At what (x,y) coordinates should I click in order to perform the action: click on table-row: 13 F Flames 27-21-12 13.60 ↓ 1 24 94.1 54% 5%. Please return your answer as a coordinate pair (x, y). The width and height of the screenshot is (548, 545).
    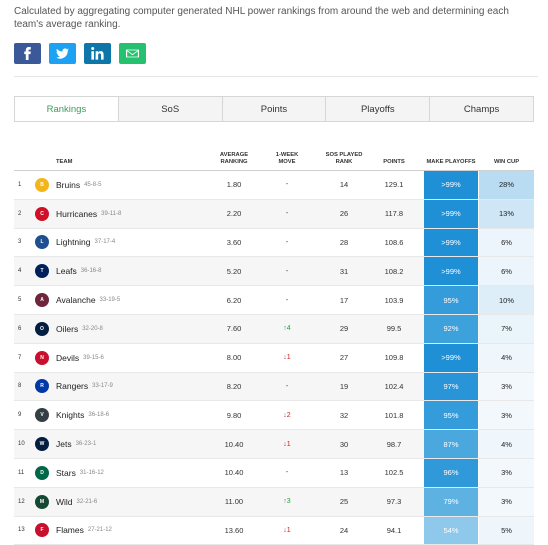
    Looking at the image, I should click on (274, 530).